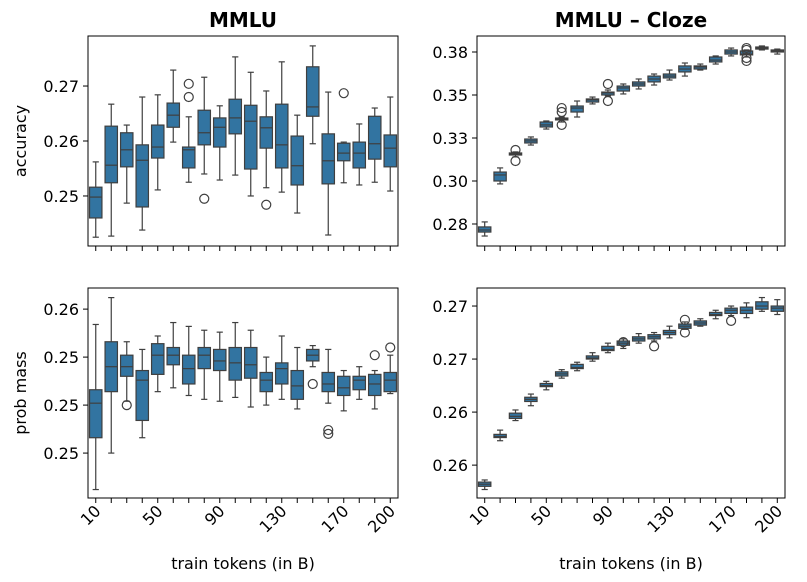  Describe the element at coordinates (450, 95) in the screenshot. I see `y-tick-label: 0.35` at that location.